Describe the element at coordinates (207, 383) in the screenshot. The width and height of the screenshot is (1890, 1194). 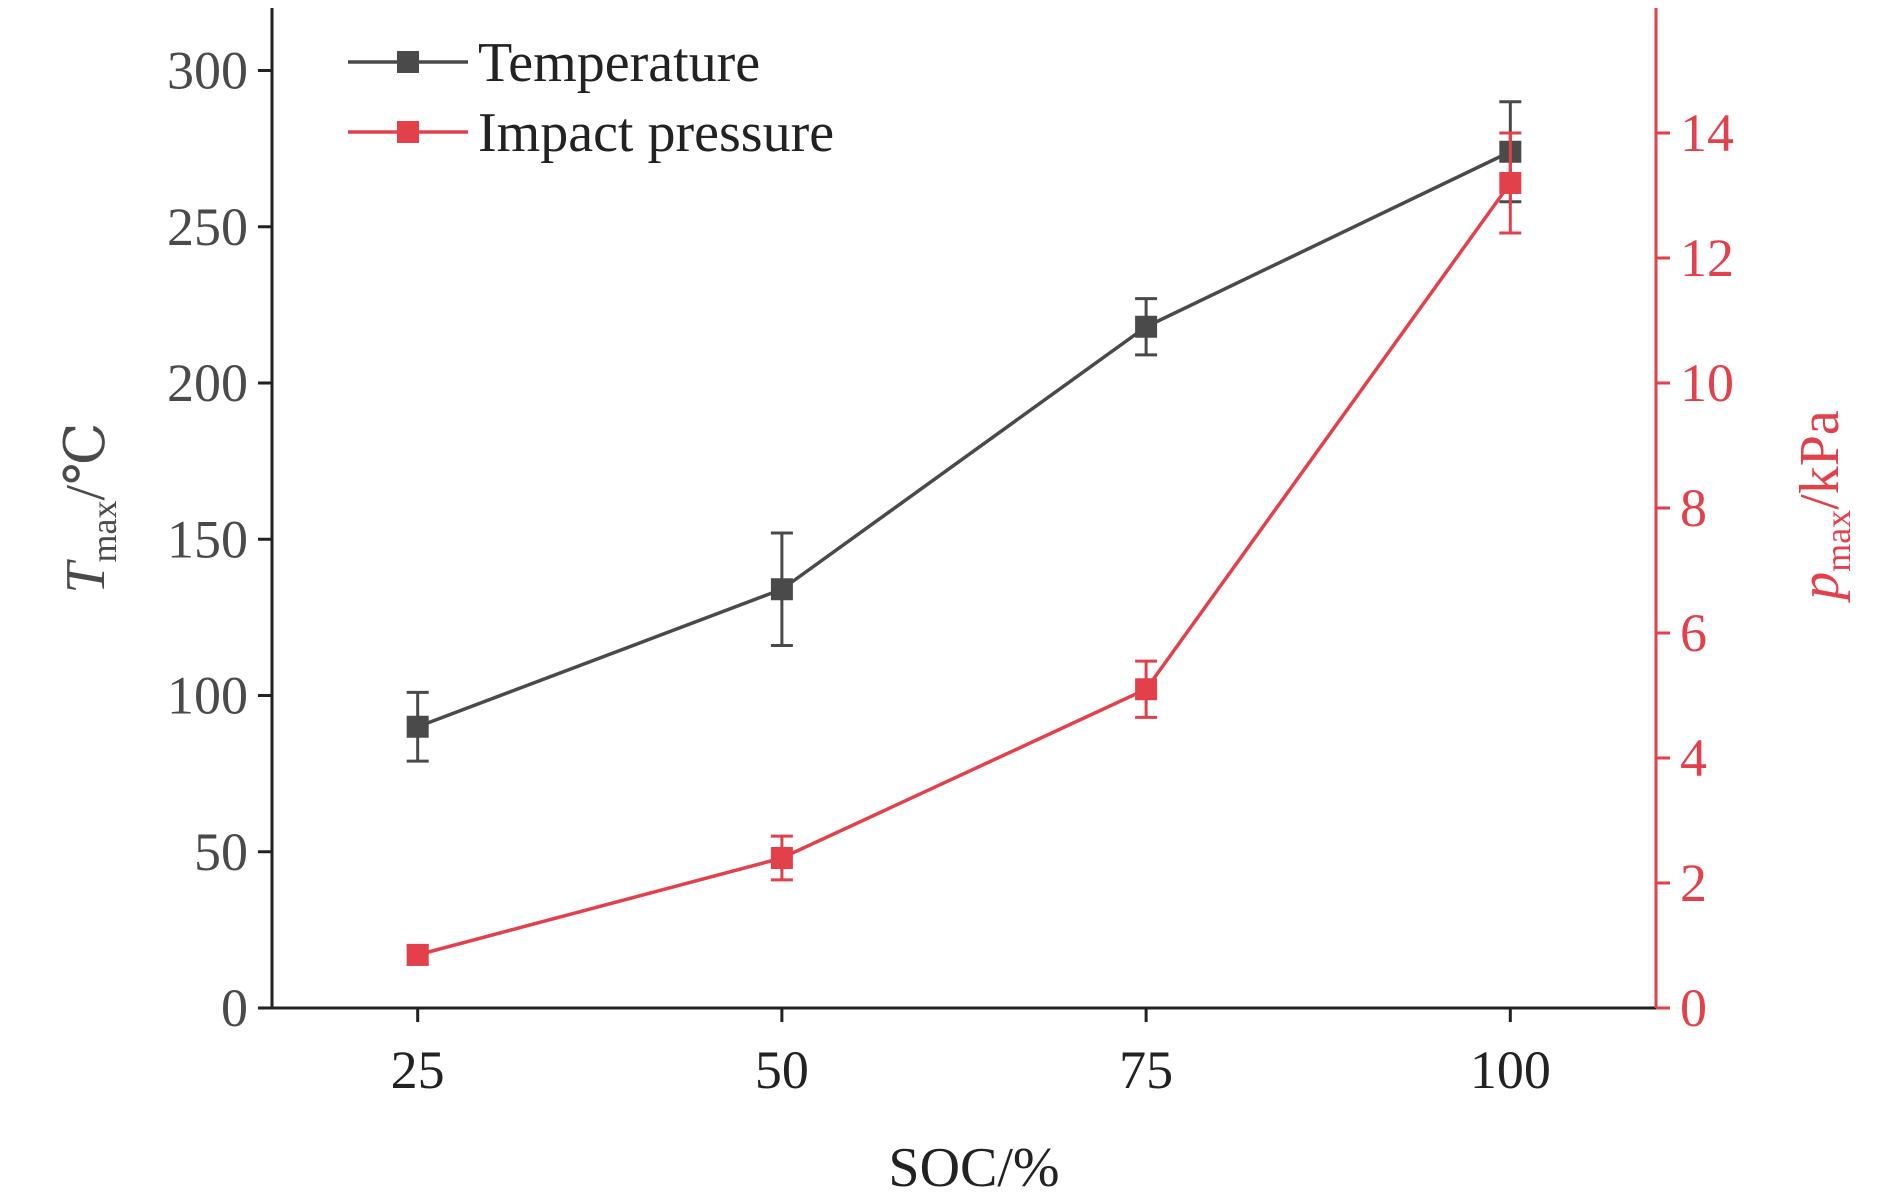
I see `y-tick-label-left: 200` at that location.